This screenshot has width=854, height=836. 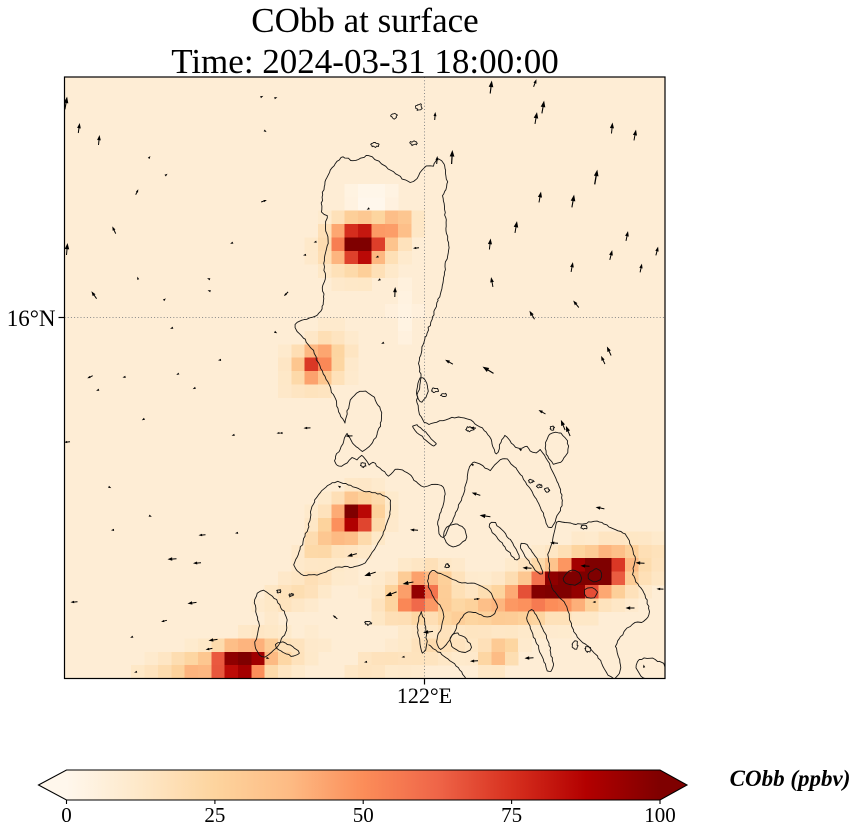 I want to click on svg-text: CObb (ppbv), so click(x=790, y=778).